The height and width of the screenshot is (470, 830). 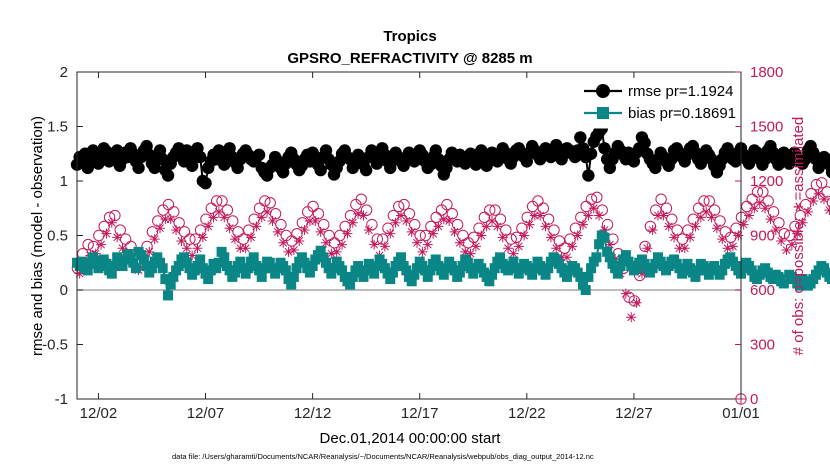 I want to click on right-tick-label: 1500, so click(x=766, y=127).